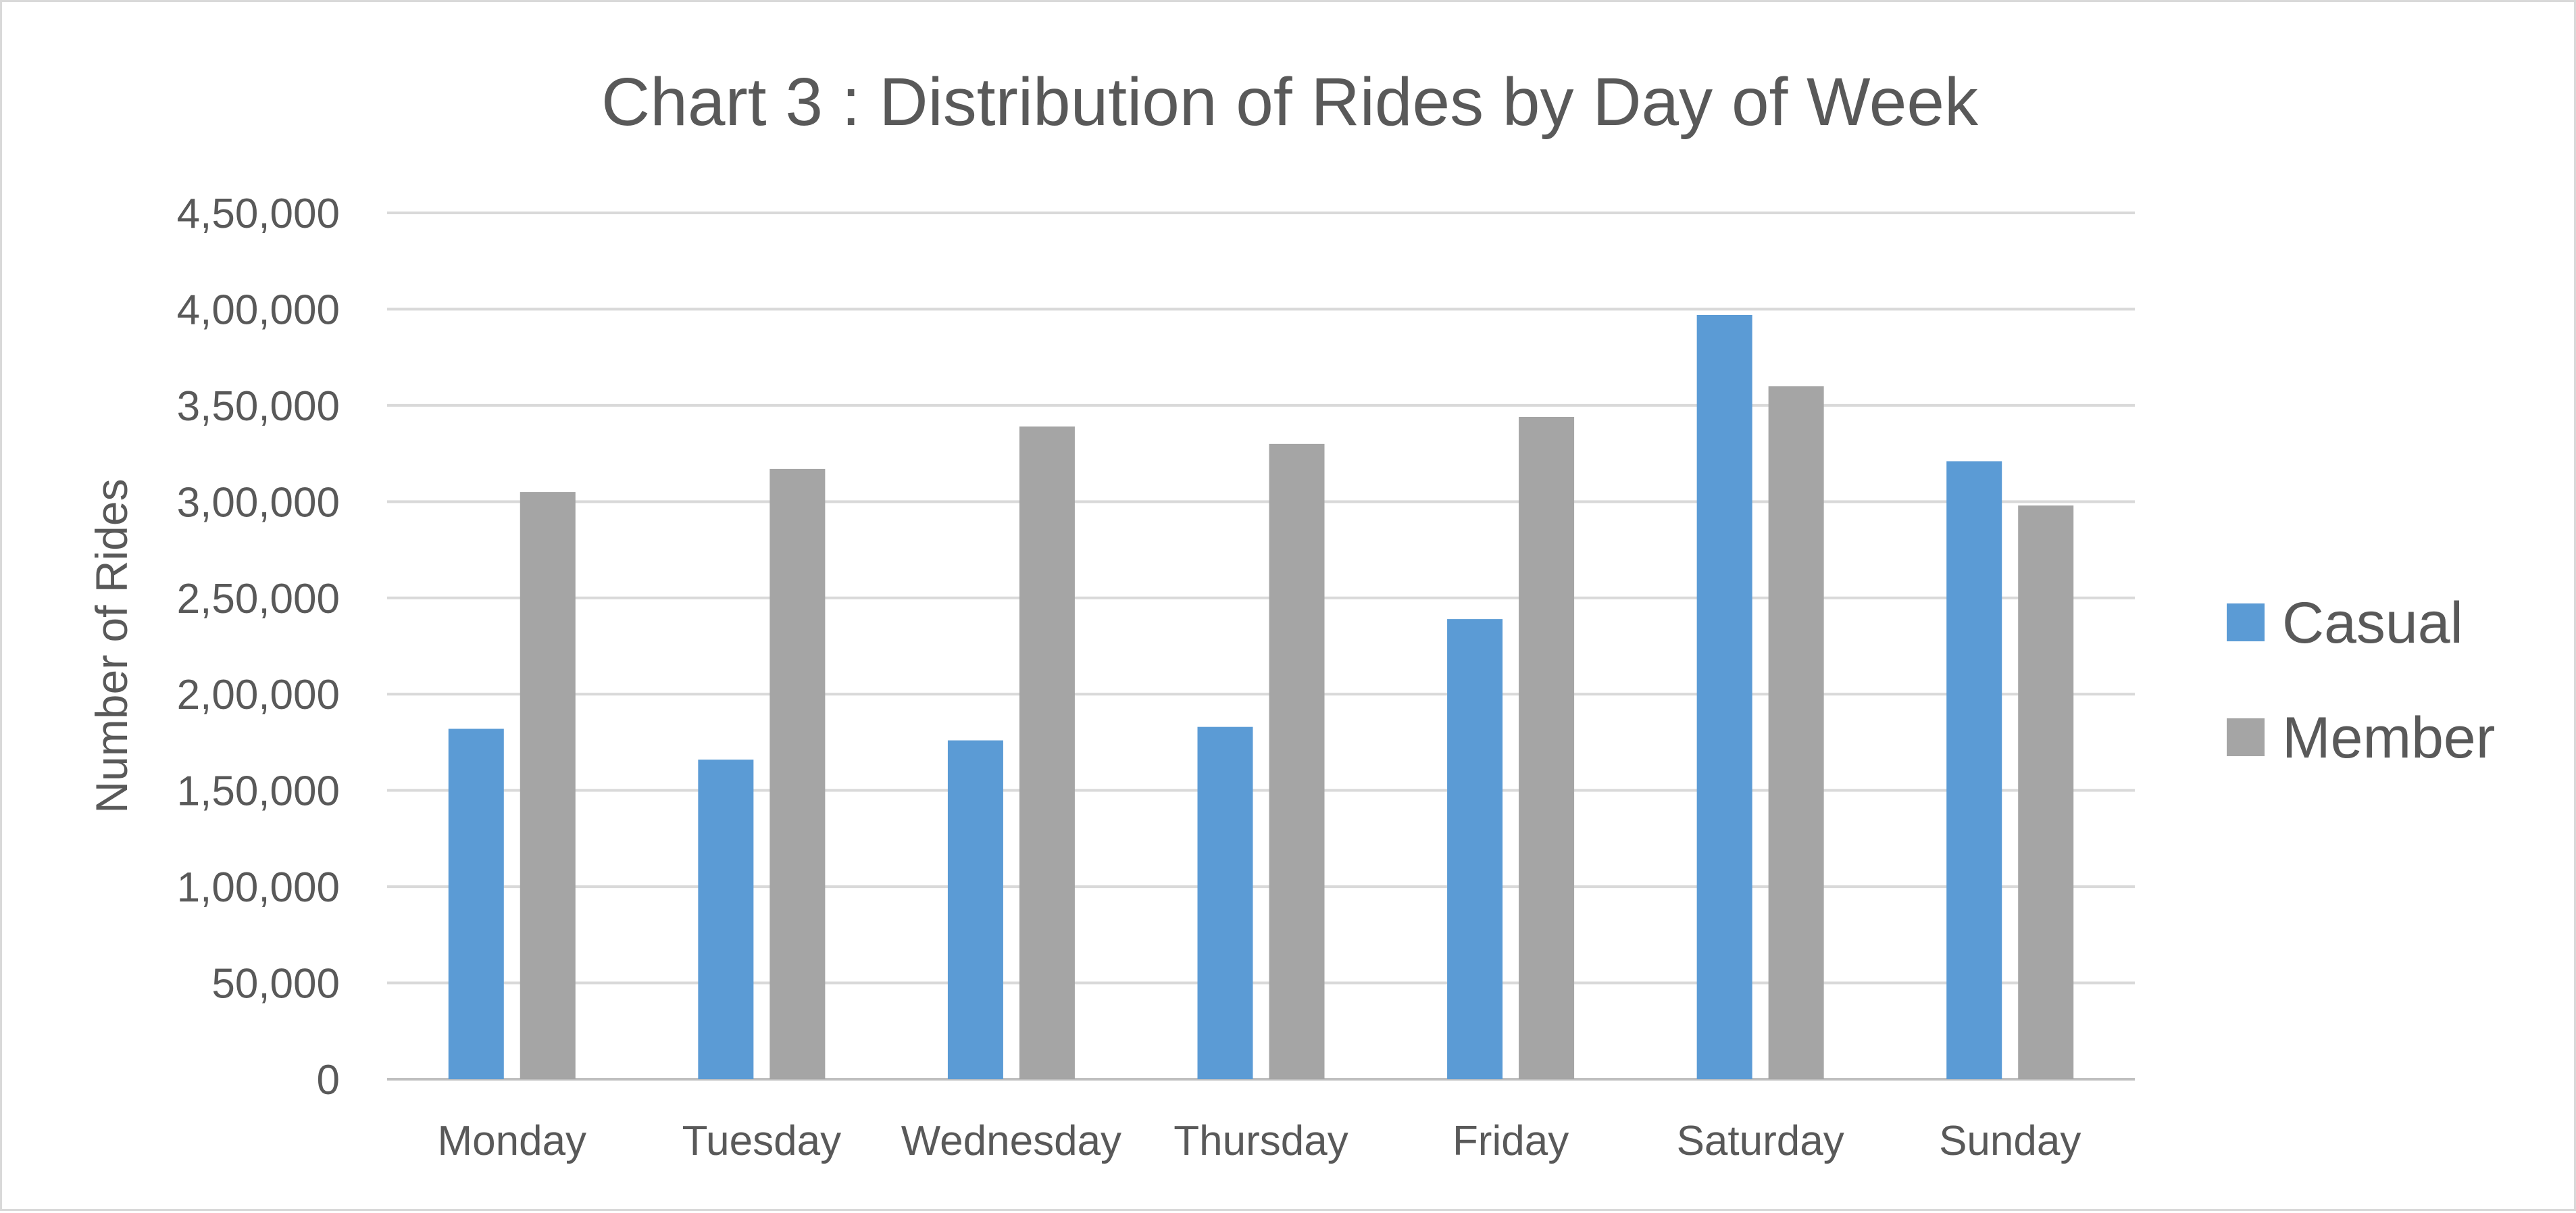  Describe the element at coordinates (258, 791) in the screenshot. I see `y-tick-label: 1,50,000` at that location.